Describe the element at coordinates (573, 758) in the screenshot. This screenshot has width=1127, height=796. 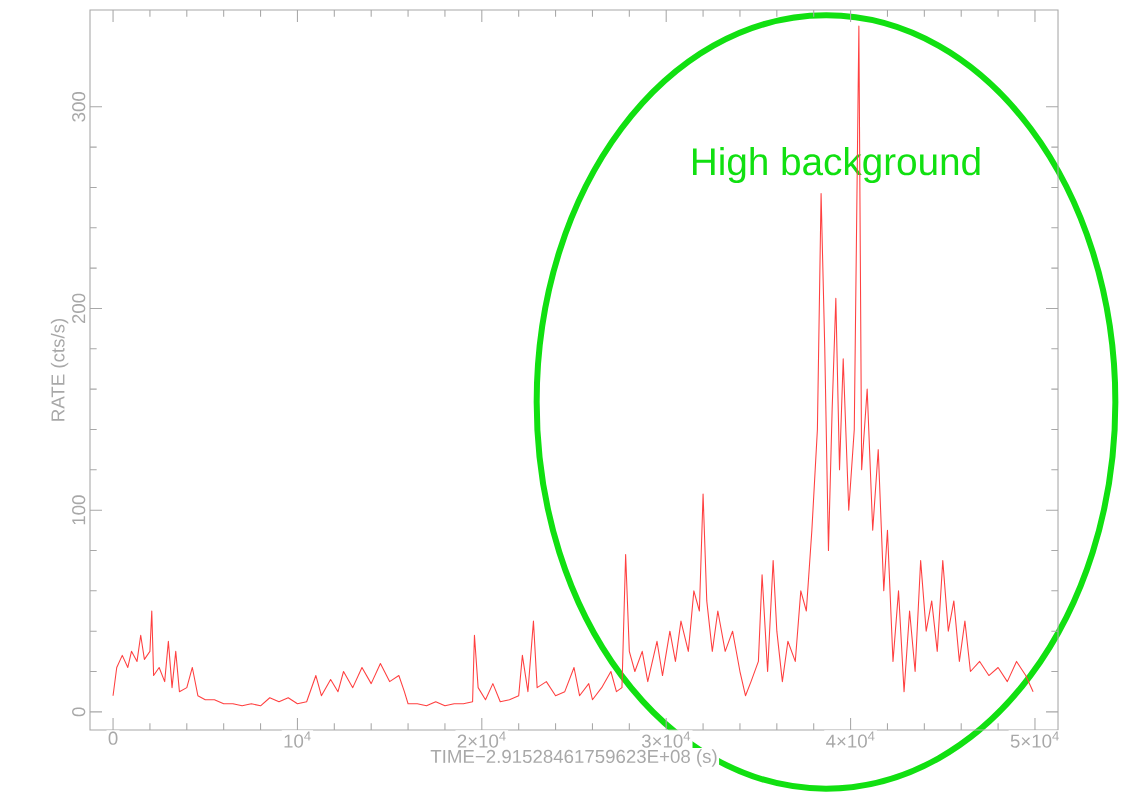
I see `x-axis-title: TIME−2.91528461759623E+08 (s)` at that location.